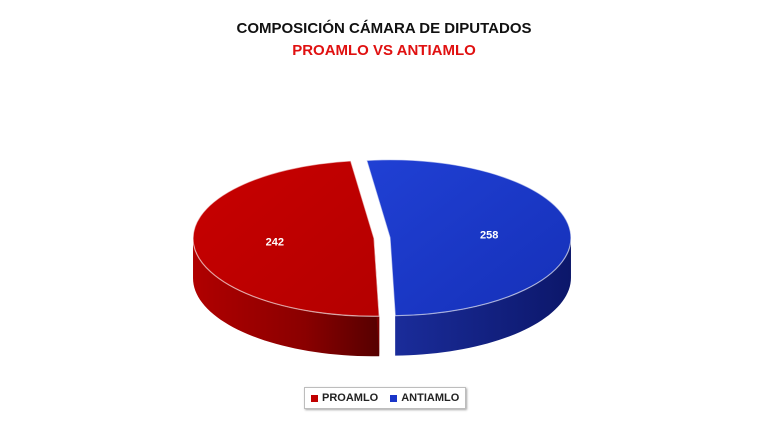 The image size is (768, 432). What do you see at coordinates (314, 398) in the screenshot?
I see `legend-swatch-proamlo` at bounding box center [314, 398].